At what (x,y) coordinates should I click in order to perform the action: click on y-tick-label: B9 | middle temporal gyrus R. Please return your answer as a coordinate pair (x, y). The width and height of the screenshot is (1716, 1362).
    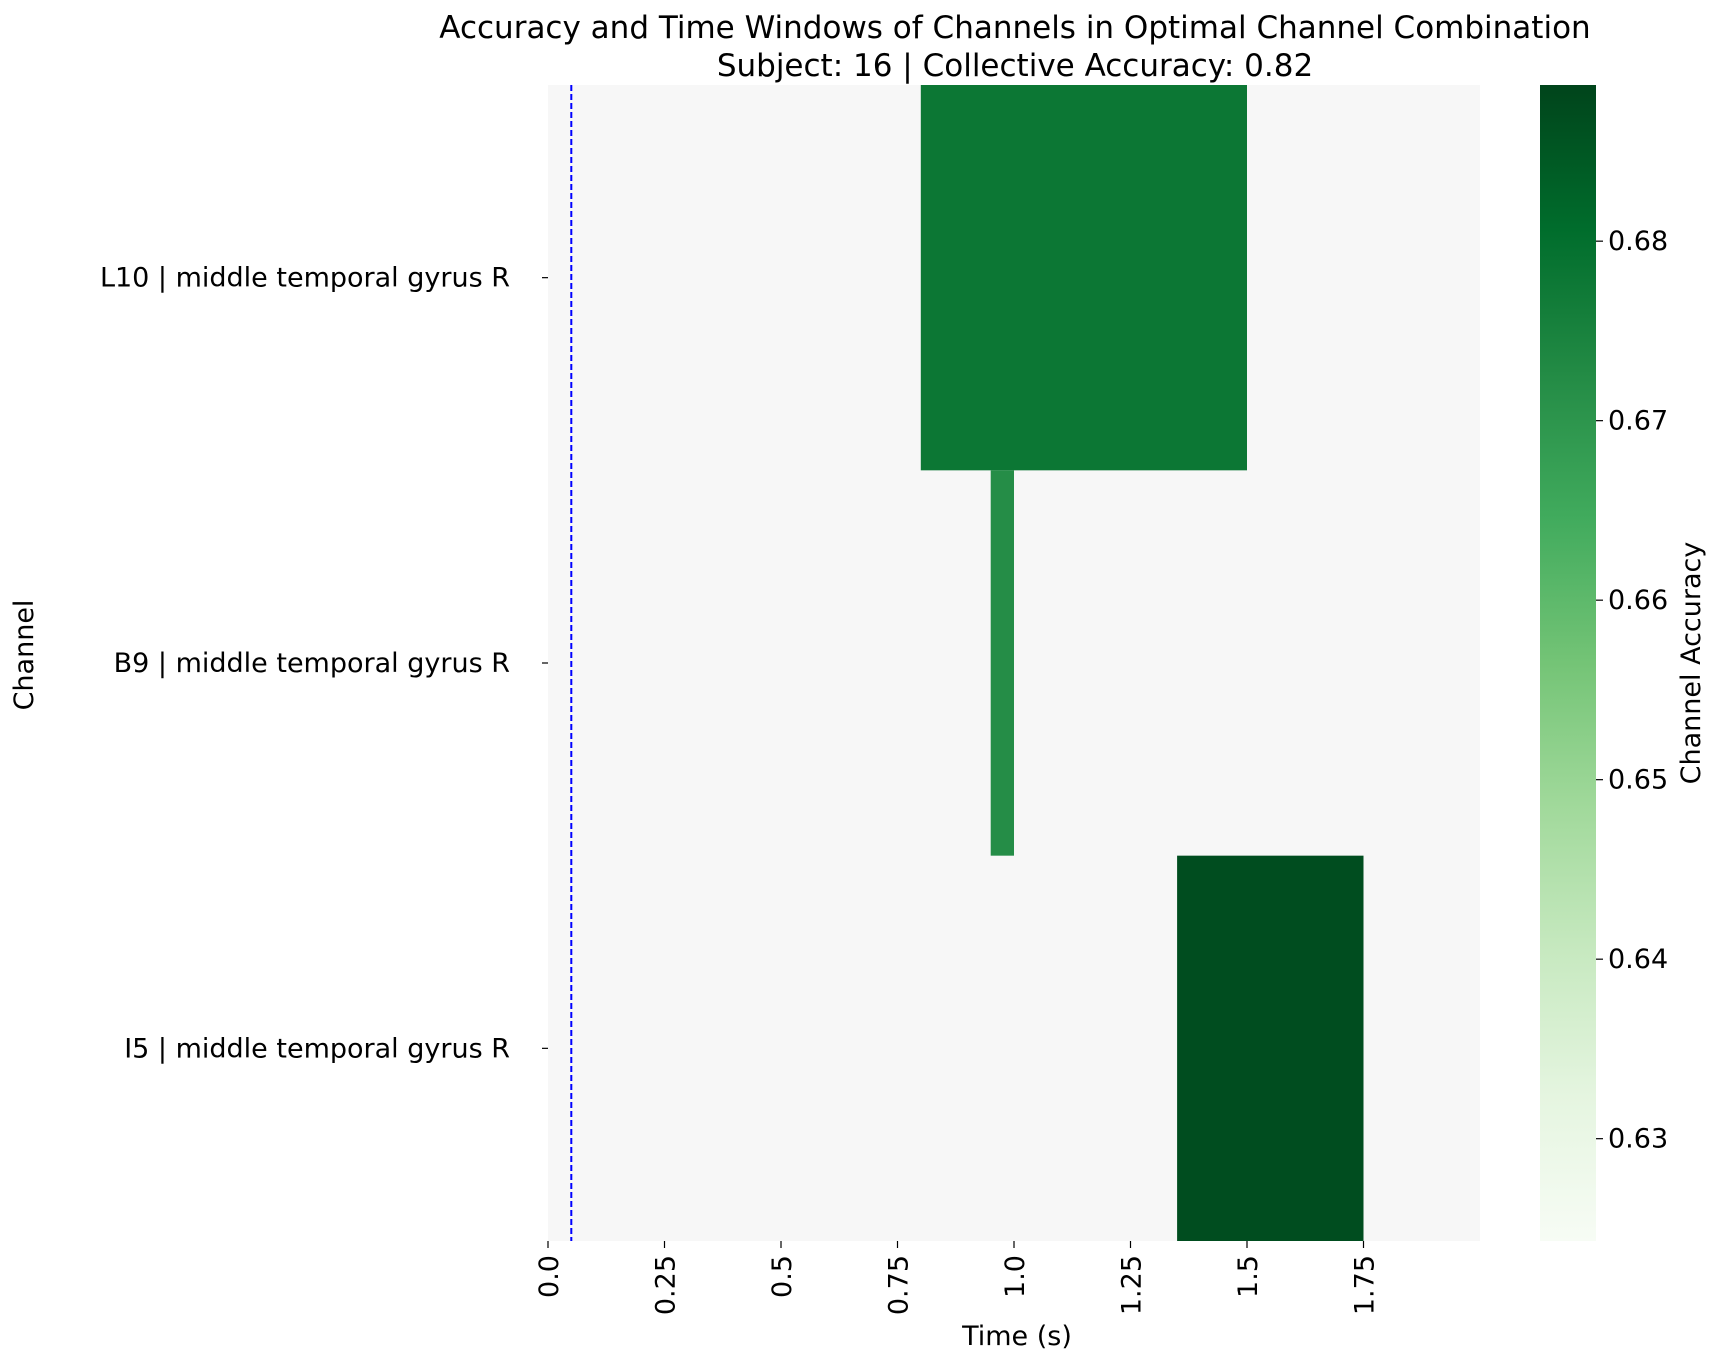
    Looking at the image, I should click on (312, 663).